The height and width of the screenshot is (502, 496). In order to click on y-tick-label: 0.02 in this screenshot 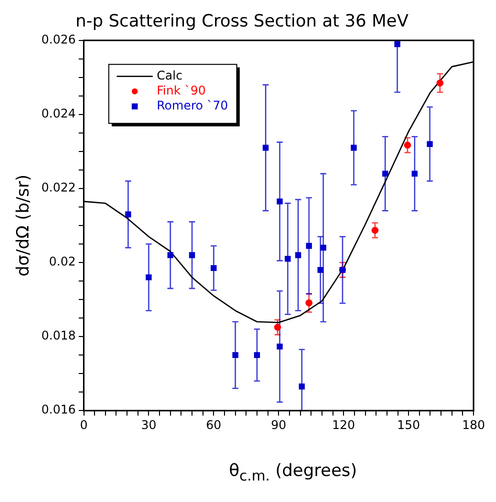, I will do `click(62, 261)`.